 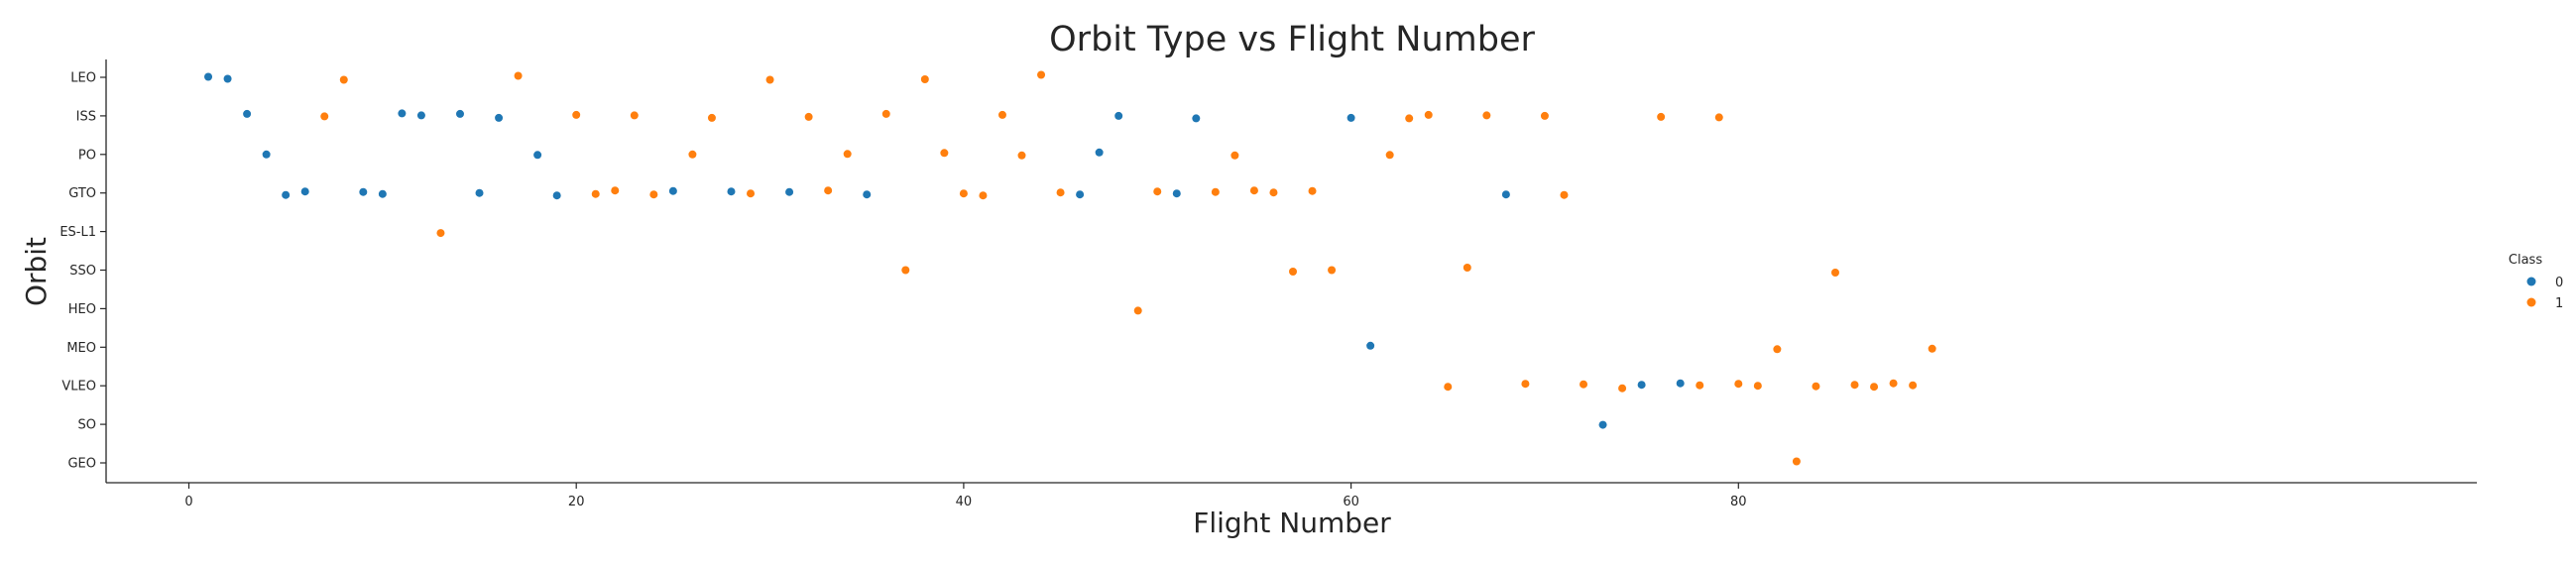 What do you see at coordinates (81, 464) in the screenshot?
I see `y-tick-label: GEO` at bounding box center [81, 464].